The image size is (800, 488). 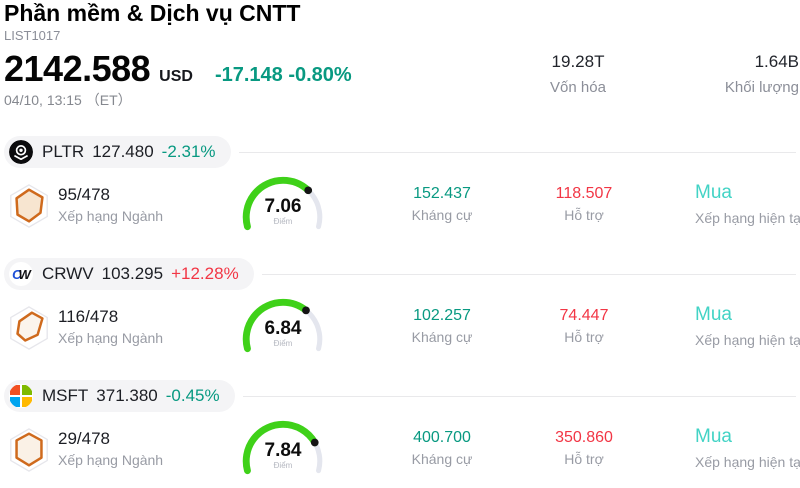 I want to click on score-text: 7.84 Điểm, so click(x=283, y=456).